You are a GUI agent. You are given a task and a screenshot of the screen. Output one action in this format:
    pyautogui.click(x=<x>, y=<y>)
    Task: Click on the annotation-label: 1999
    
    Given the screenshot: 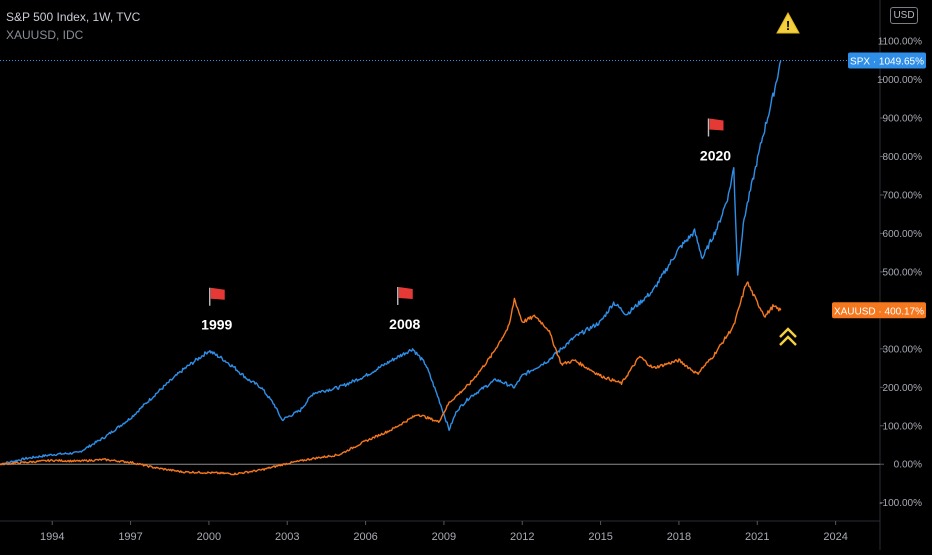 What is the action you would take?
    pyautogui.click(x=216, y=325)
    